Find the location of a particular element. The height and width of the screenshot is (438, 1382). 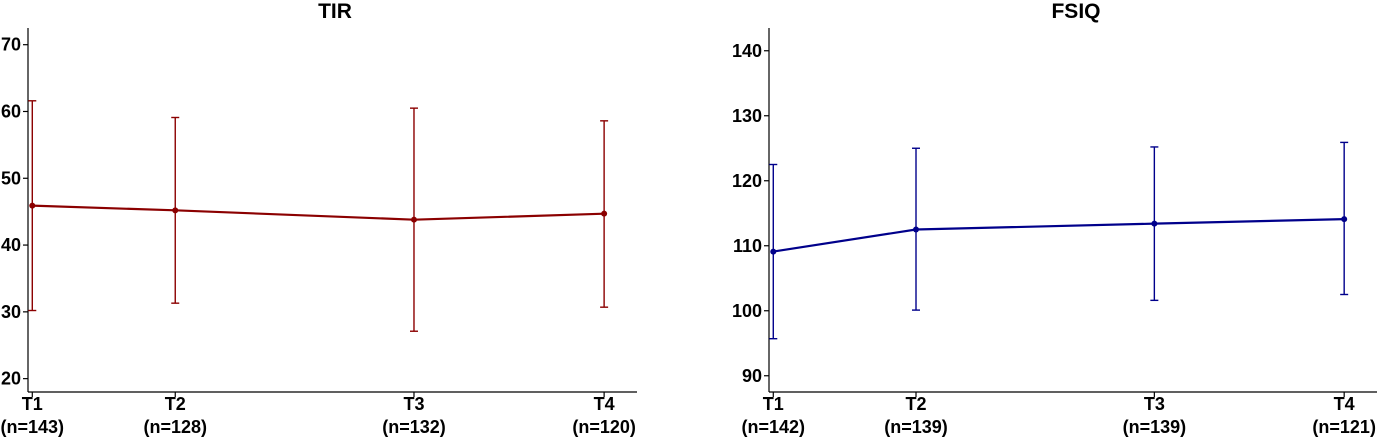

x-tick-sample-size: (n=132) is located at coordinates (414, 427).